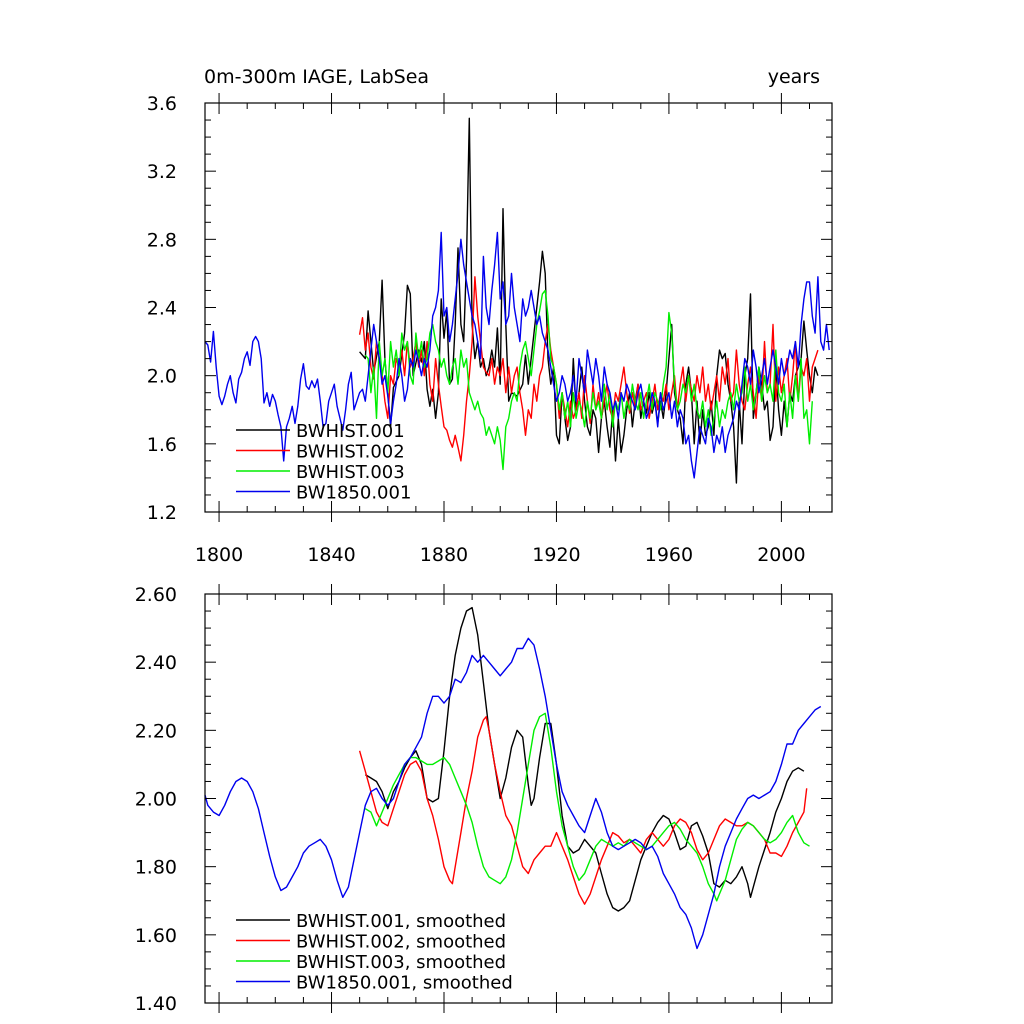  I want to click on bottom-legend-item: BW1850.001, smoothed, so click(374, 983).